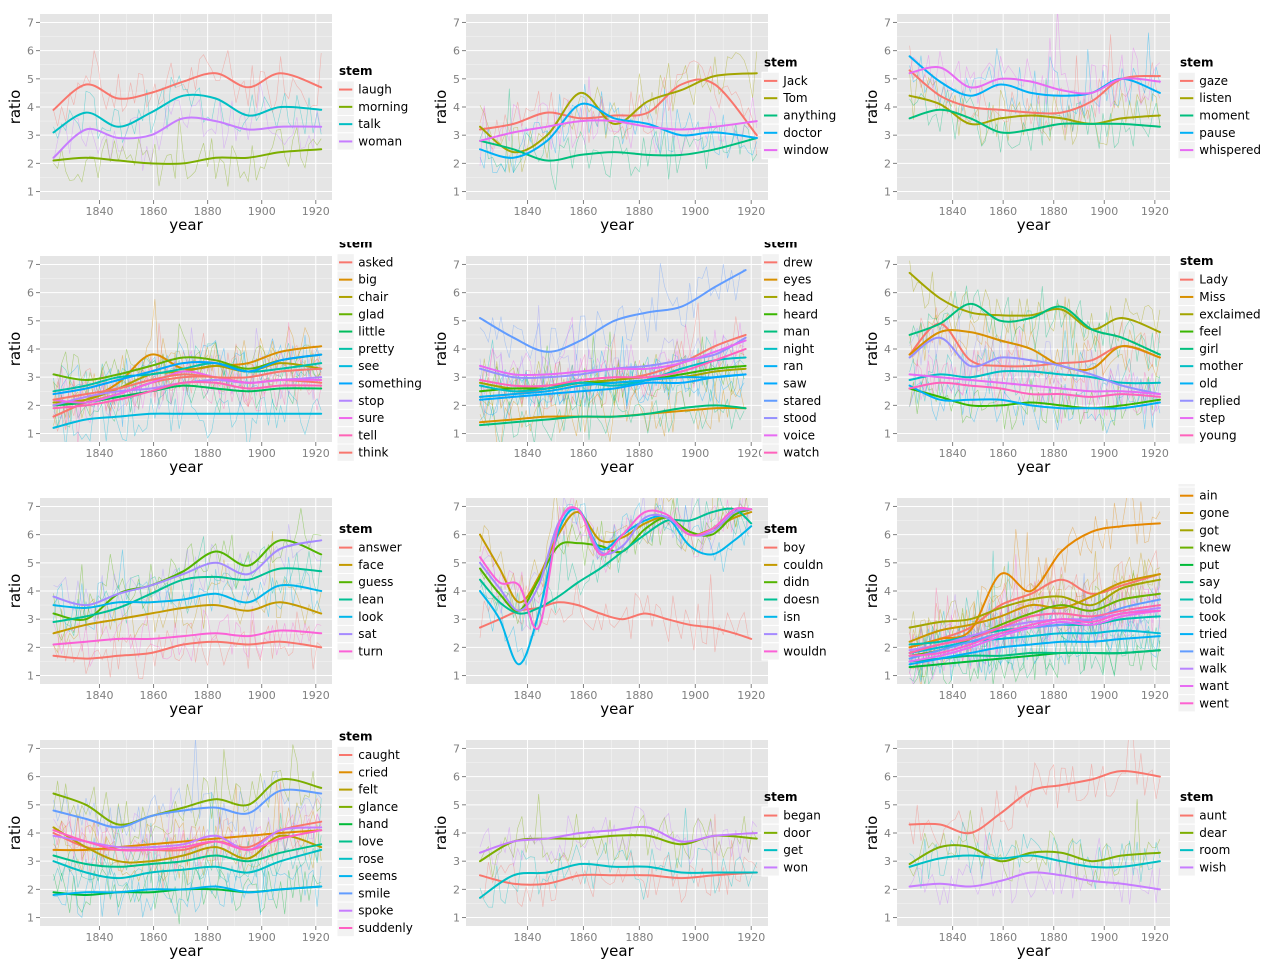 The image size is (1280, 967). What do you see at coordinates (1035, 64) in the screenshot?
I see `raw-trace-whispered` at bounding box center [1035, 64].